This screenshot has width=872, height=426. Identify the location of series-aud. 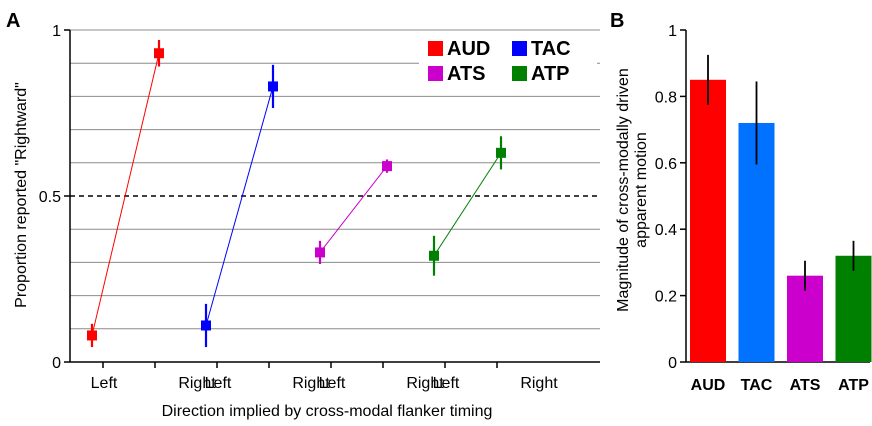
(125, 193).